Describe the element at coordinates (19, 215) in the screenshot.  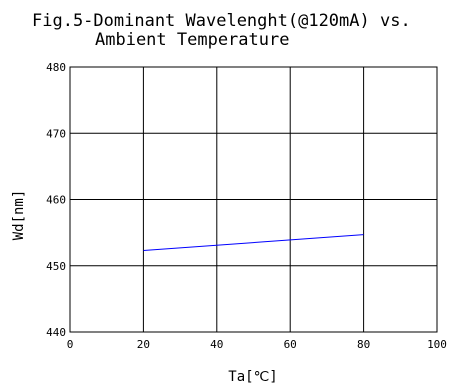
I see `y-axis-label: Wd[nm]` at that location.